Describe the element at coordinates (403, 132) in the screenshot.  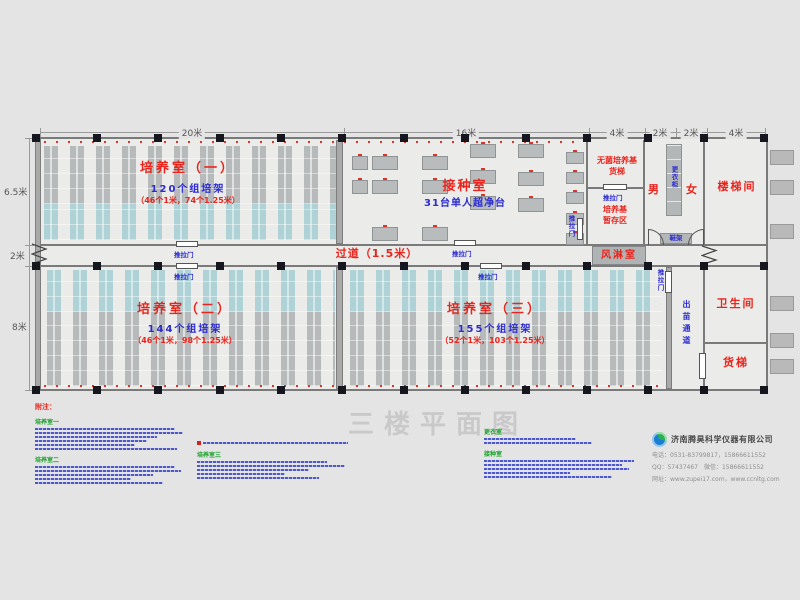
I see `dim-line-top` at that location.